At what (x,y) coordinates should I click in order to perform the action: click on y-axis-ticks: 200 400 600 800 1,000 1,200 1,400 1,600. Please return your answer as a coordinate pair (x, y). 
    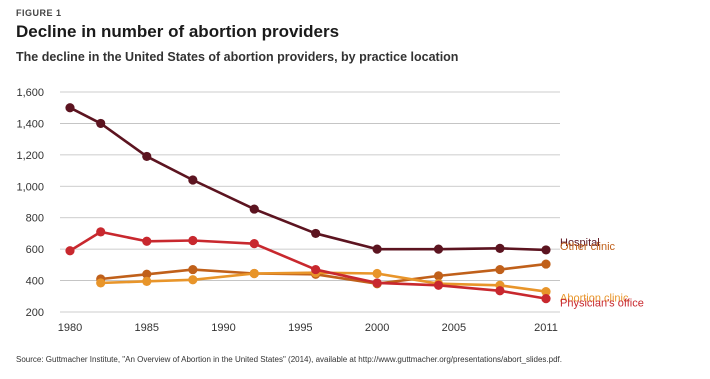
    Looking at the image, I should click on (30, 203).